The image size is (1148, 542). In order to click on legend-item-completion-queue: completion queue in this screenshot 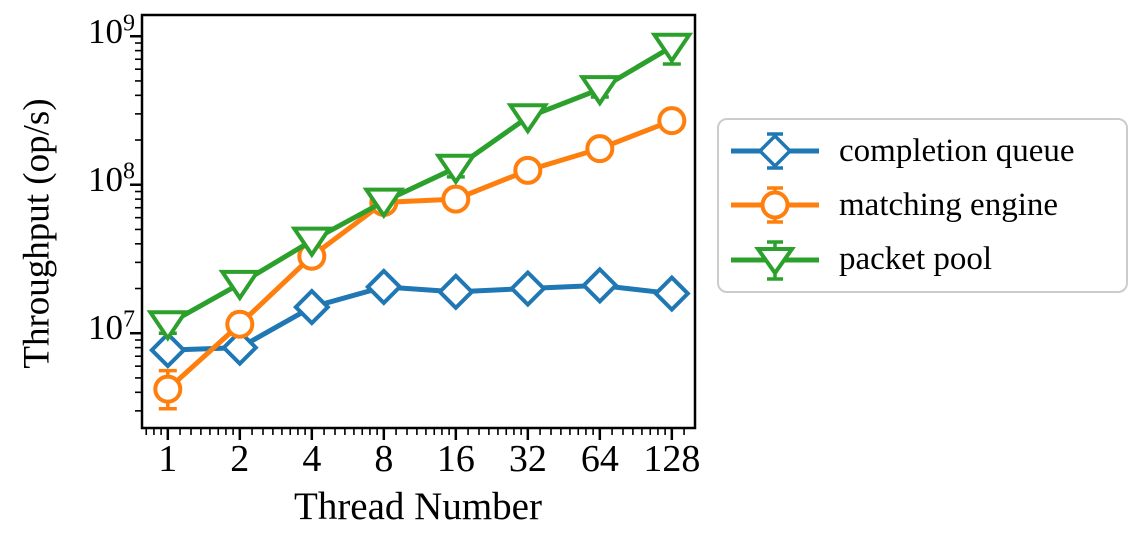, I will do `click(922, 151)`.